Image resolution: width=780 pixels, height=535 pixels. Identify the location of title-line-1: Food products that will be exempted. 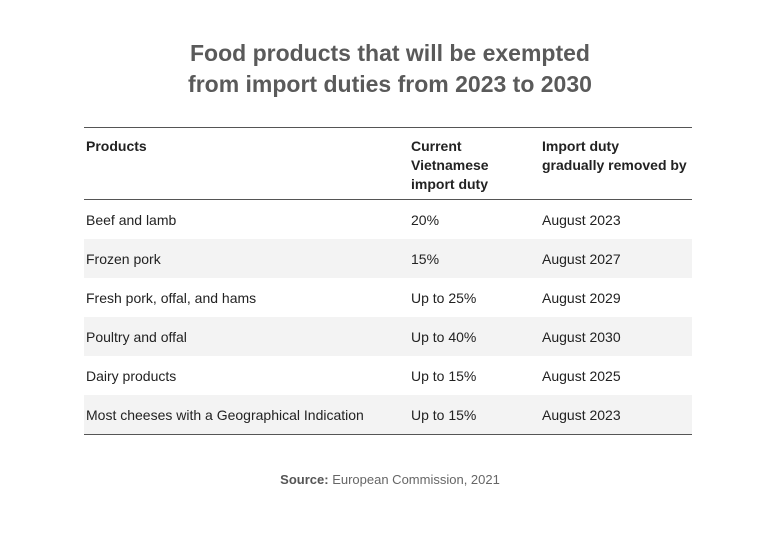
(390, 53).